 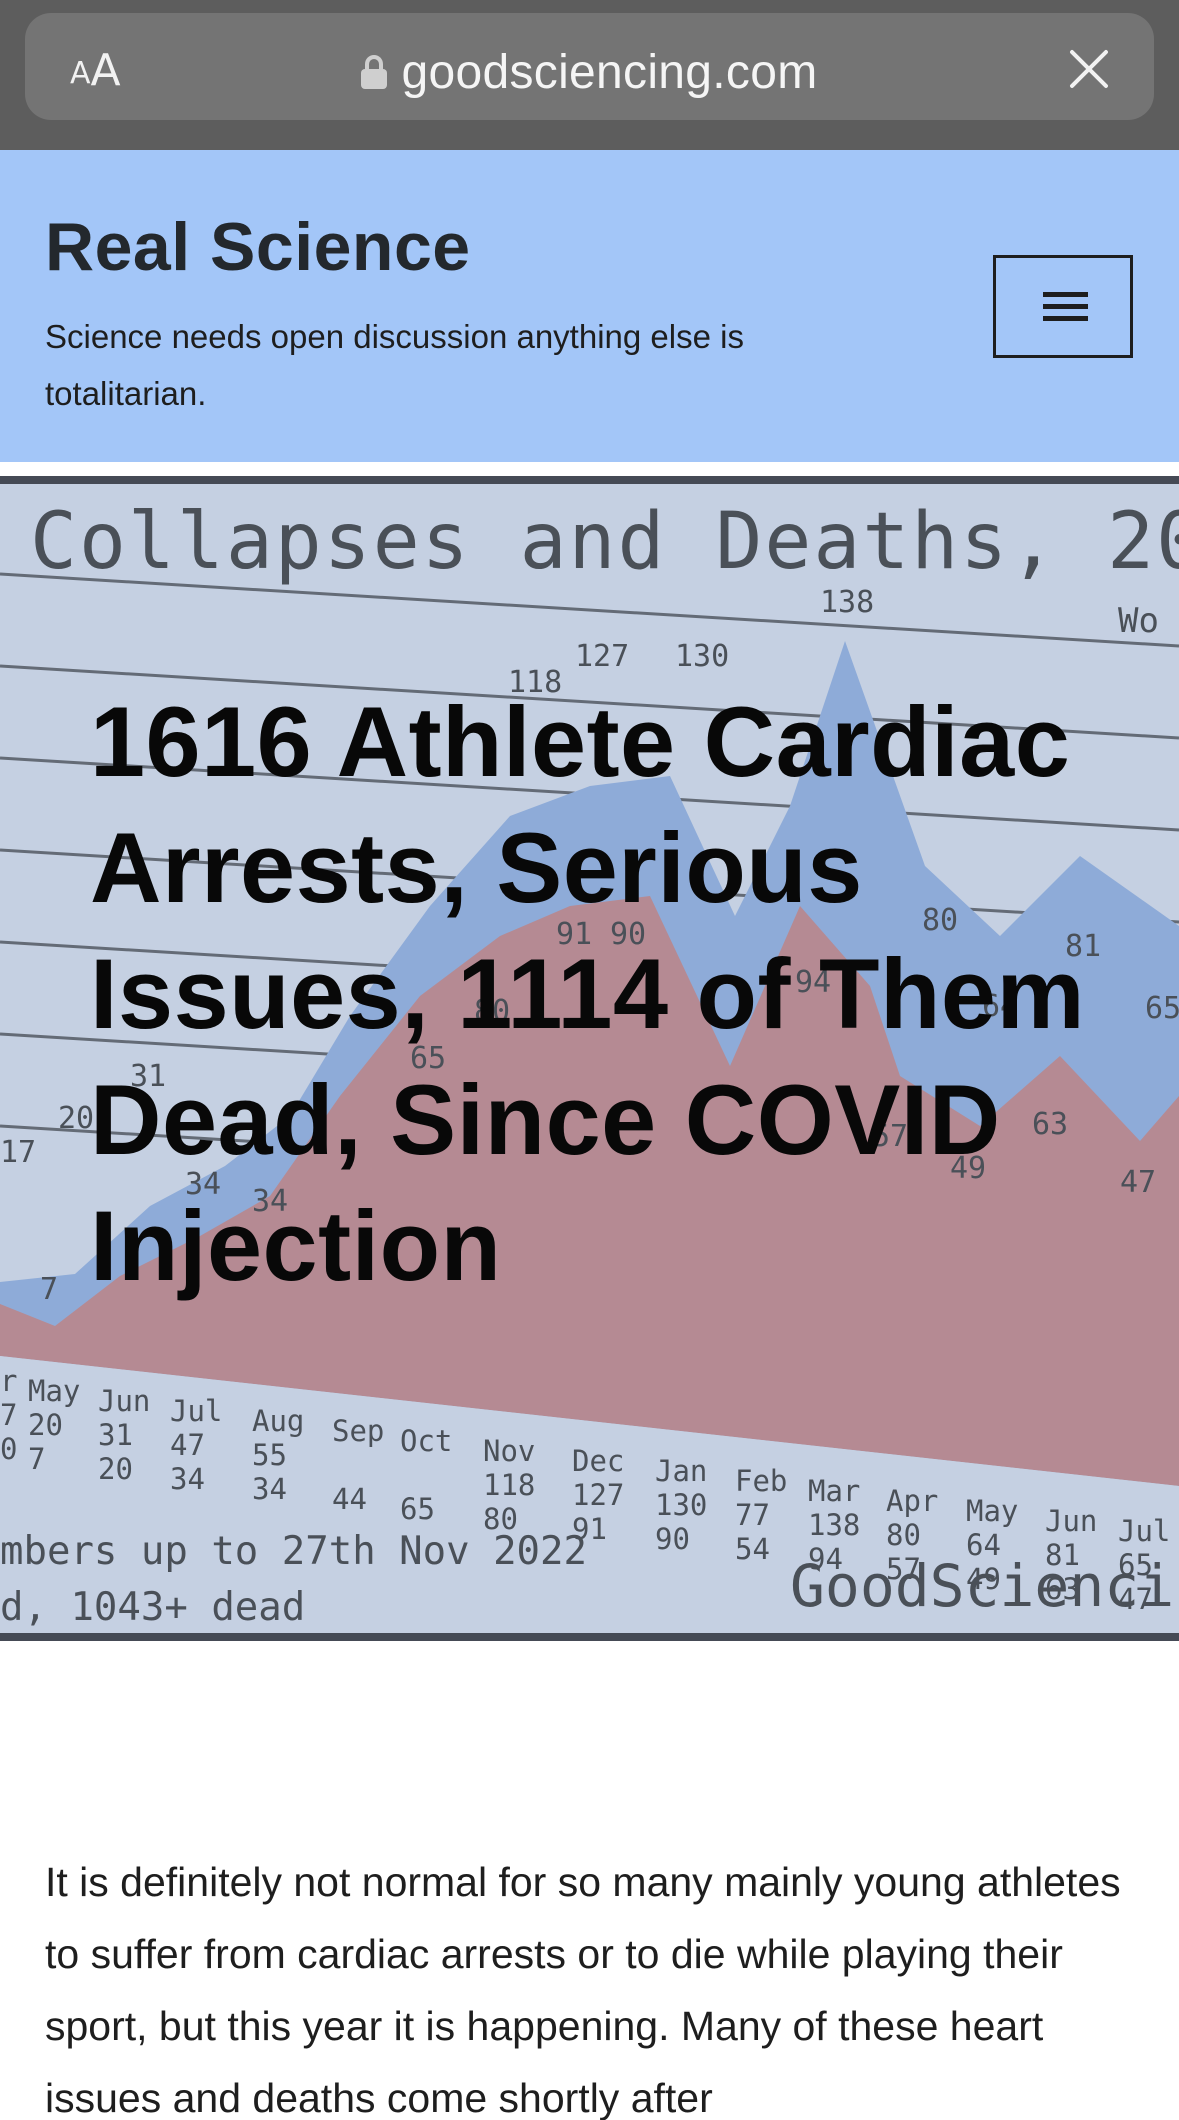 I want to click on featured-image-frame-bottom, so click(x=589, y=1637).